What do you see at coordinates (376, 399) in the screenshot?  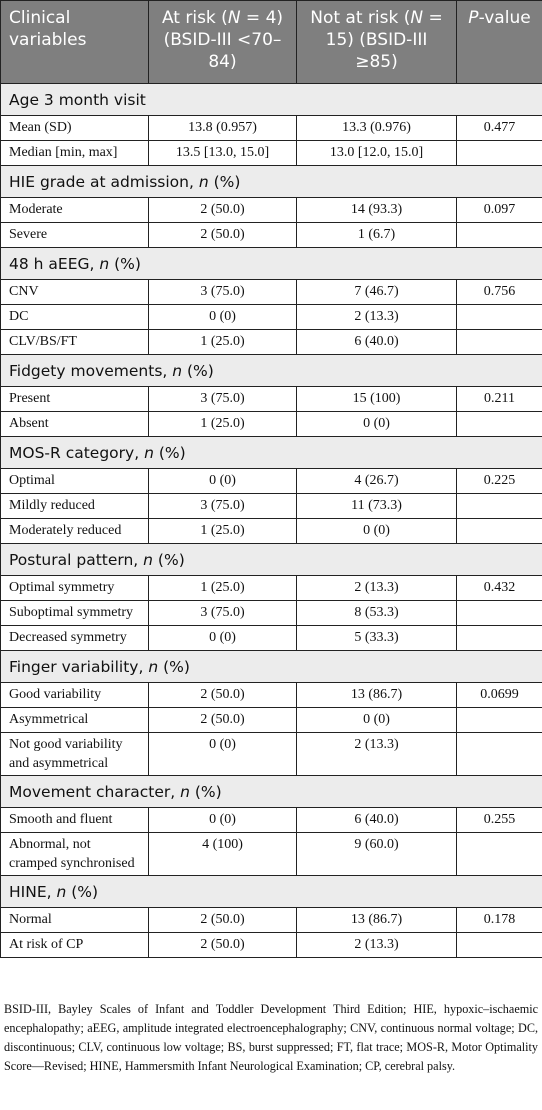 I see `not-at-risk-value: 15 (100)` at bounding box center [376, 399].